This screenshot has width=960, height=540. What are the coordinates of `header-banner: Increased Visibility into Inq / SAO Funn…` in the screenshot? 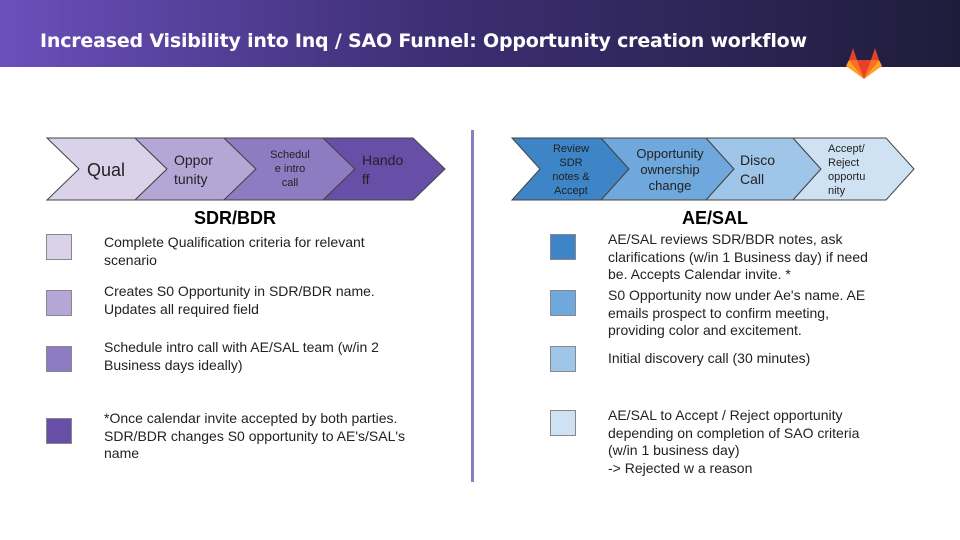 It's located at (480, 33).